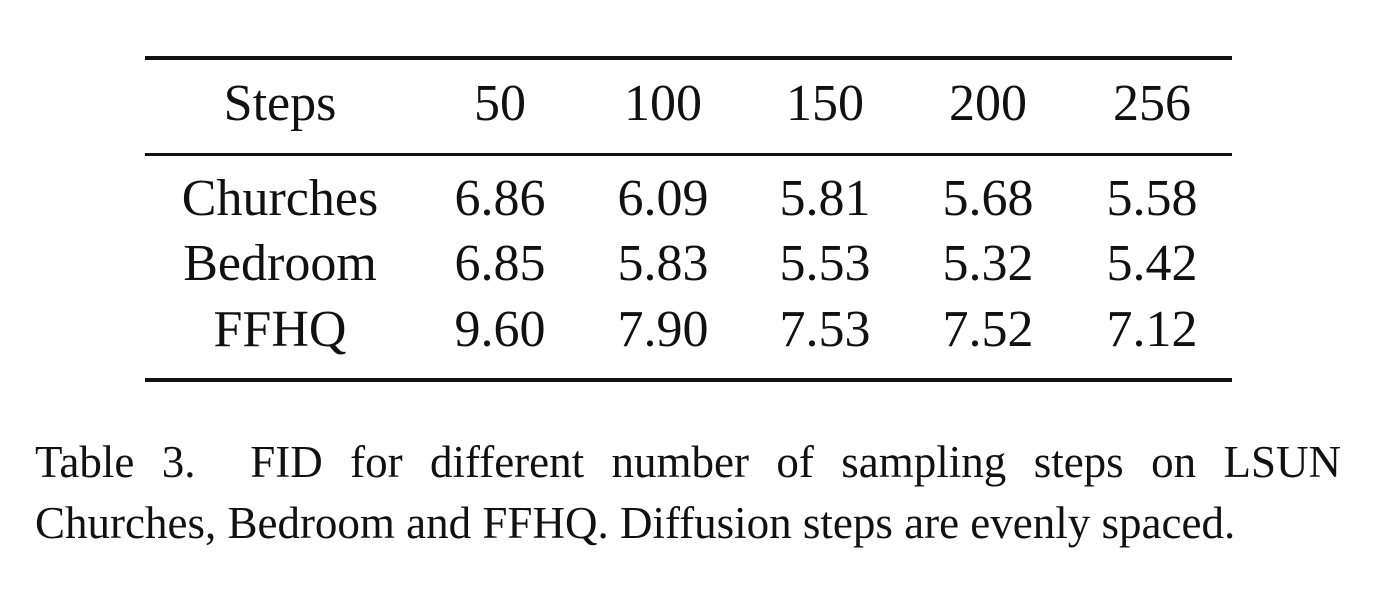  What do you see at coordinates (500, 198) in the screenshot?
I see `value-cell: 6.86` at bounding box center [500, 198].